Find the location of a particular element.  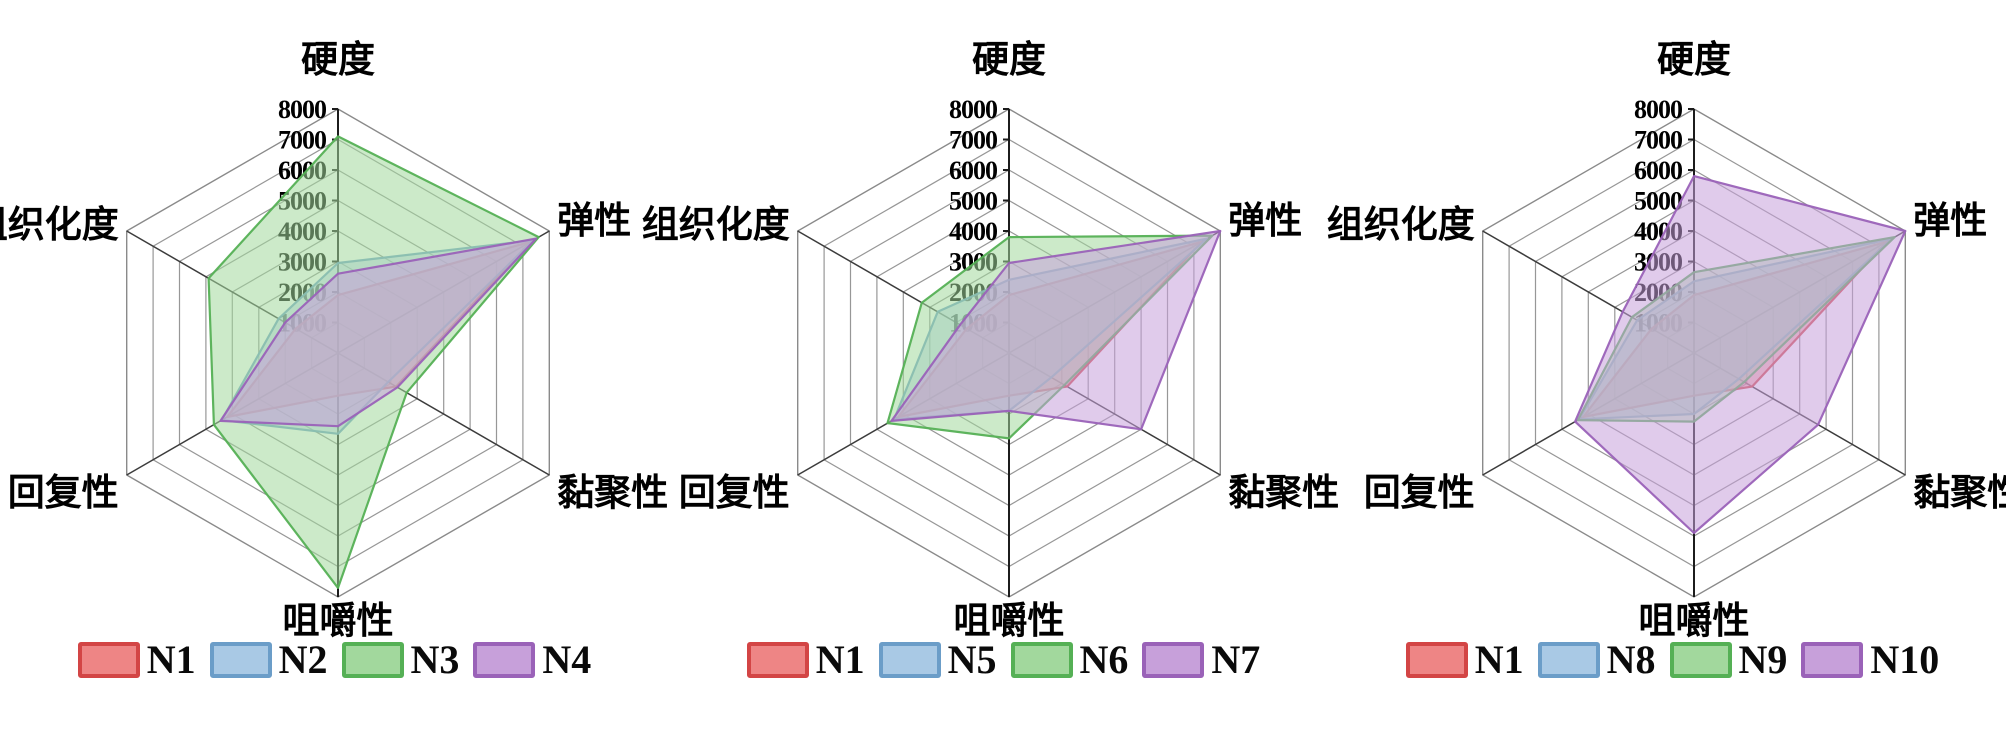

legend-swatch-N3 is located at coordinates (372, 659).